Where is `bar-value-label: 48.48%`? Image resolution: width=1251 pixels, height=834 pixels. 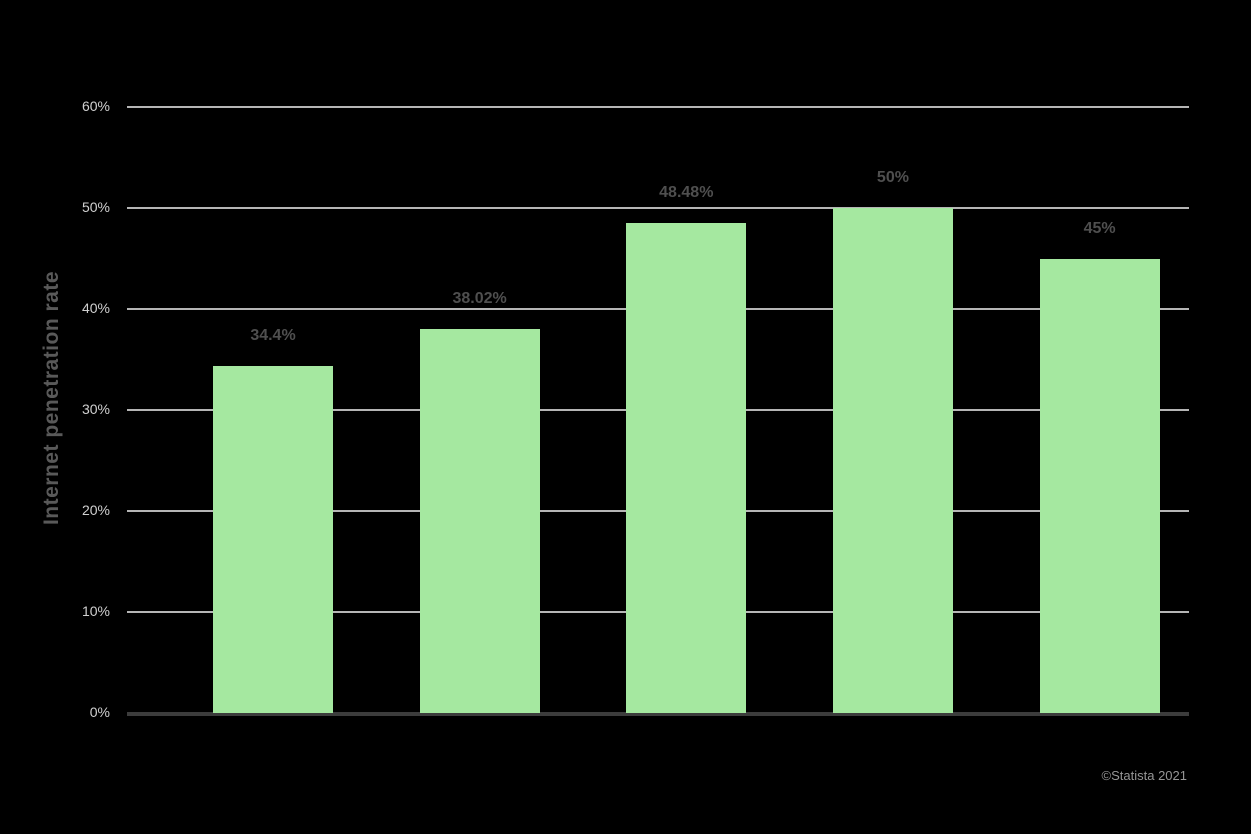 bar-value-label: 48.48% is located at coordinates (686, 193).